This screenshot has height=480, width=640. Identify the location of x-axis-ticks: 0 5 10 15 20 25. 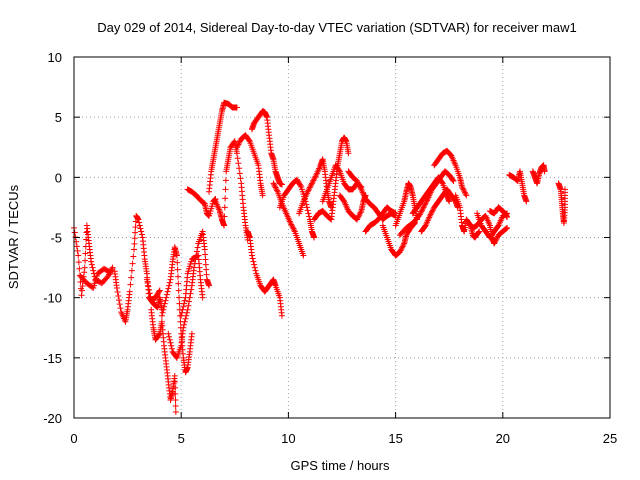
(343, 438).